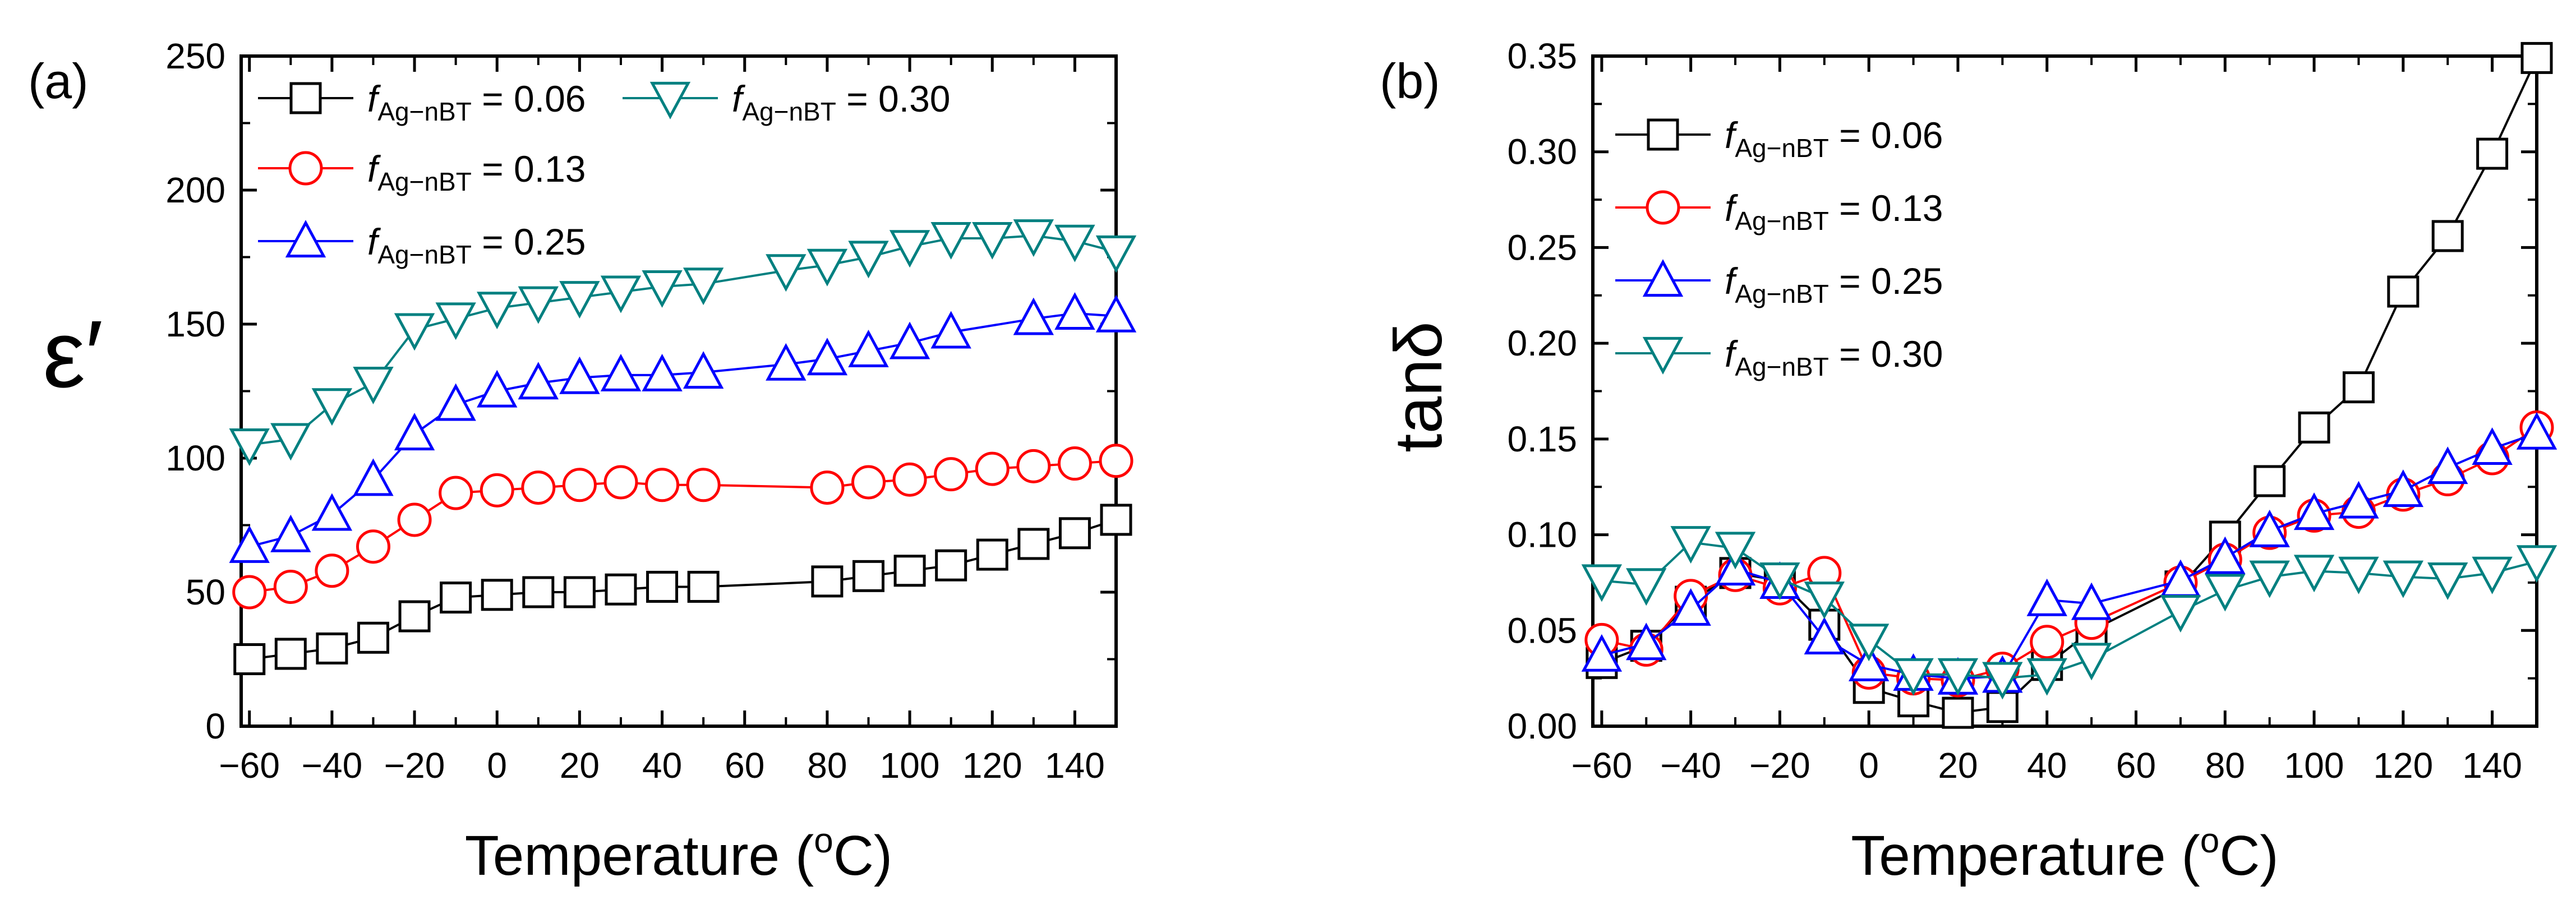  I want to click on y-tick-label: 0.30, so click(1542, 152).